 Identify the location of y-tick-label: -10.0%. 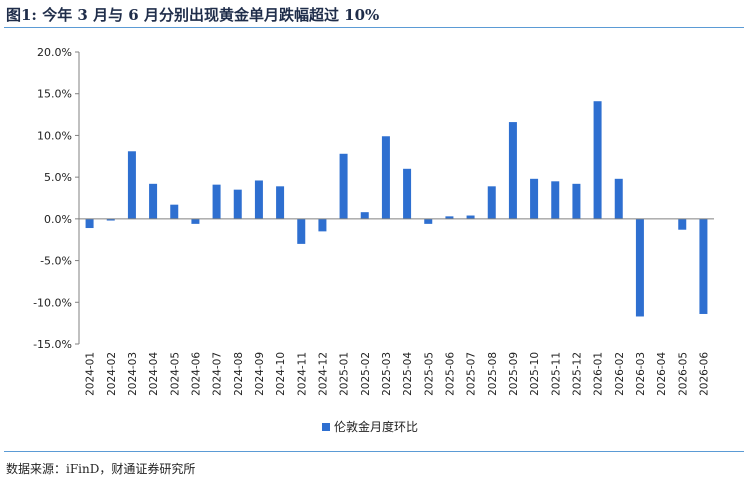
(52, 302).